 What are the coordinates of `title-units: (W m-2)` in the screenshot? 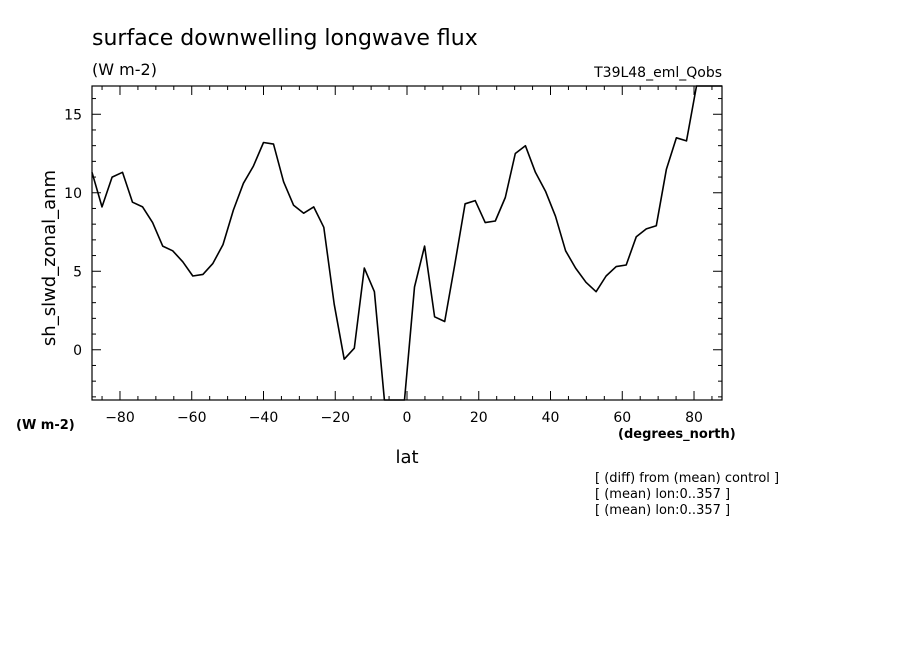 It's located at (124, 69).